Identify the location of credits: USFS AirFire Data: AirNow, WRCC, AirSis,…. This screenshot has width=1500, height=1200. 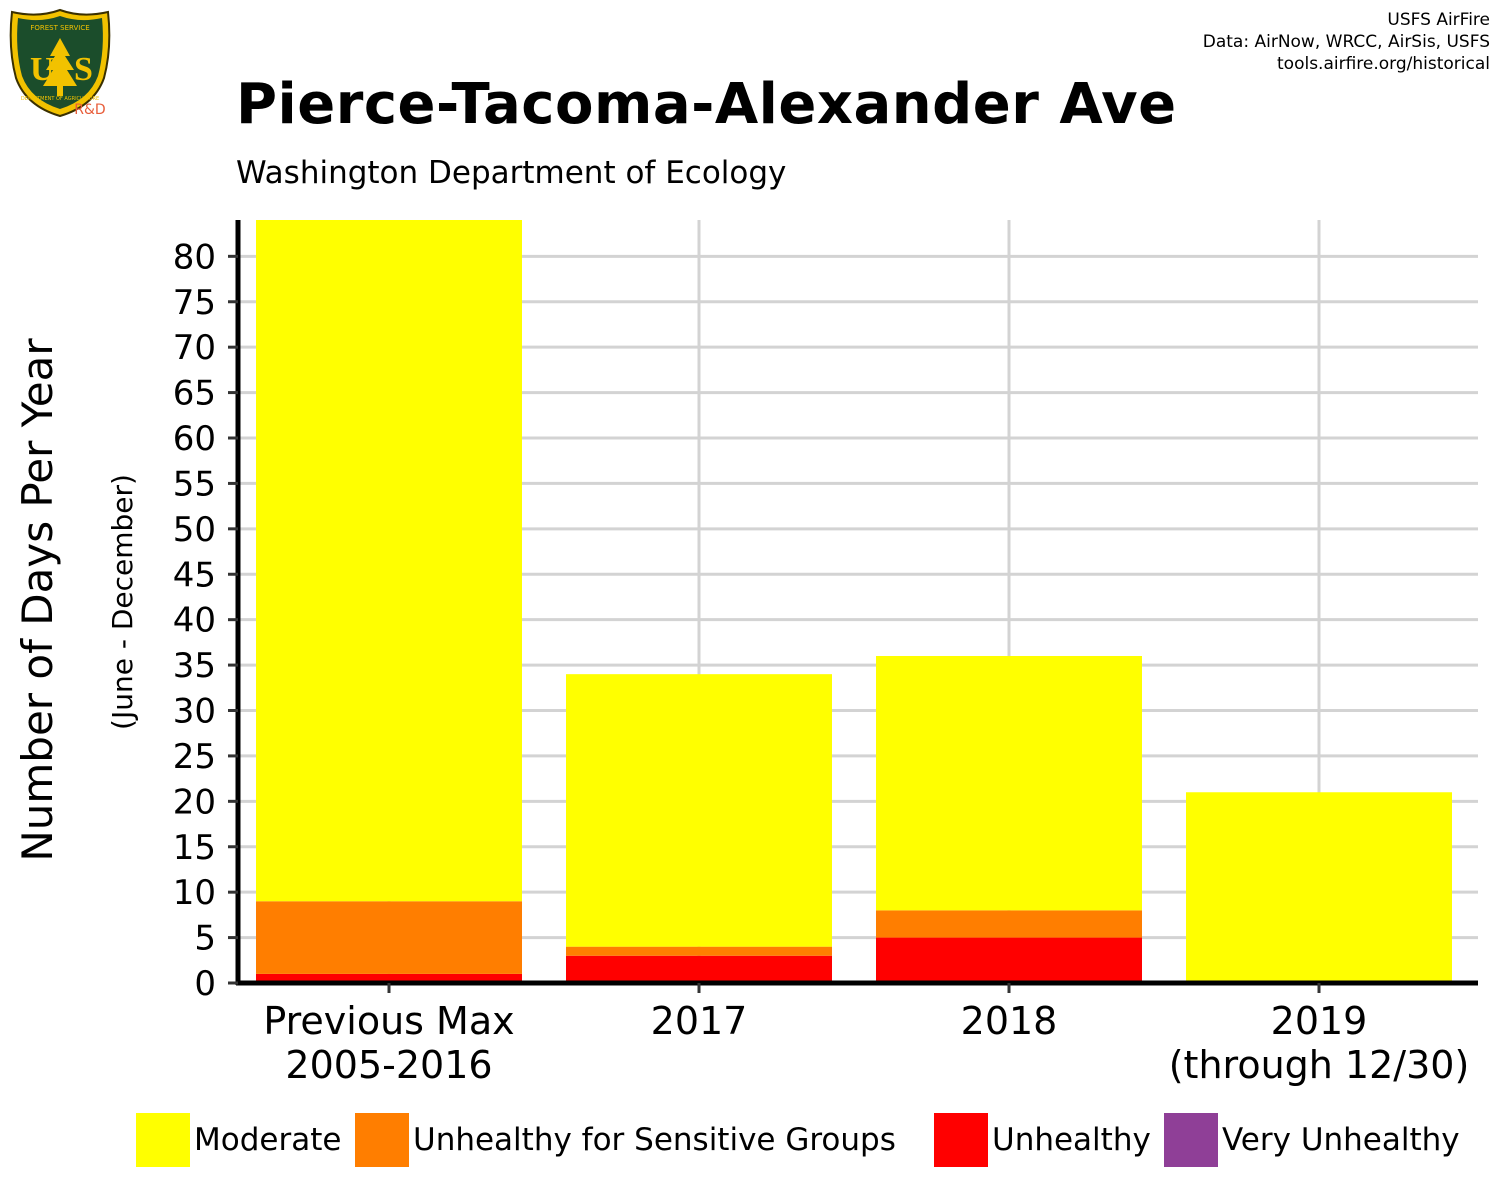
(1346, 42).